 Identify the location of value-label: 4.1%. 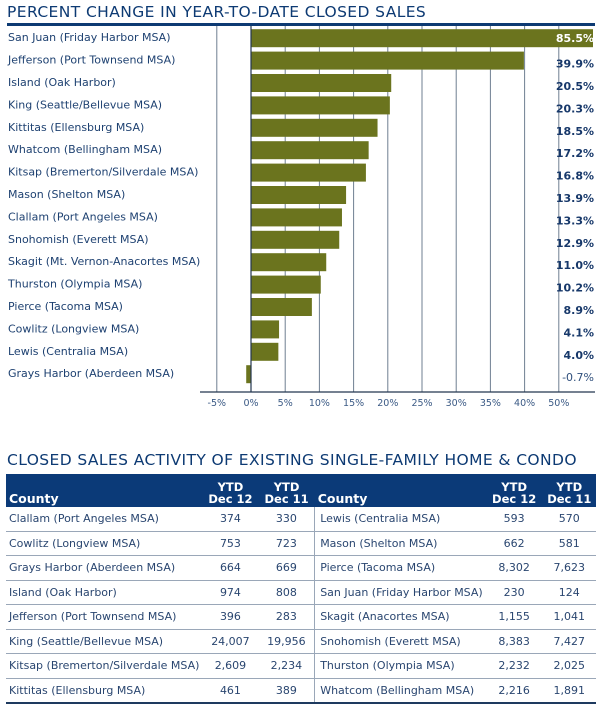
(578, 332).